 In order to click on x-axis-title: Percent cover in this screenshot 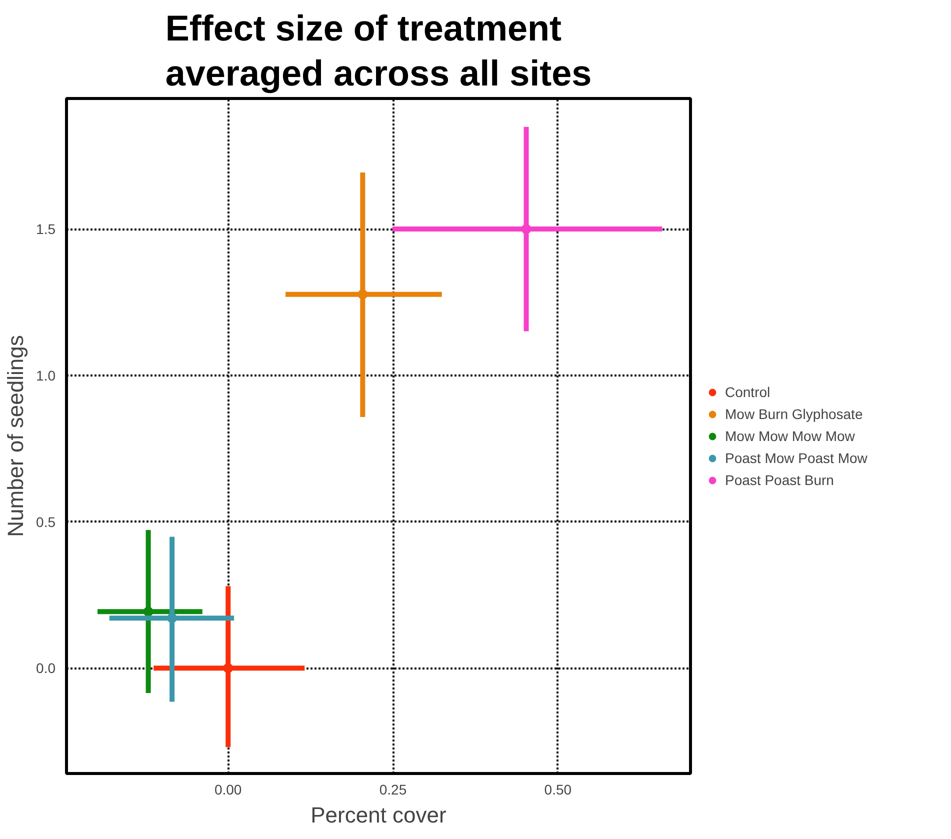, I will do `click(378, 815)`.